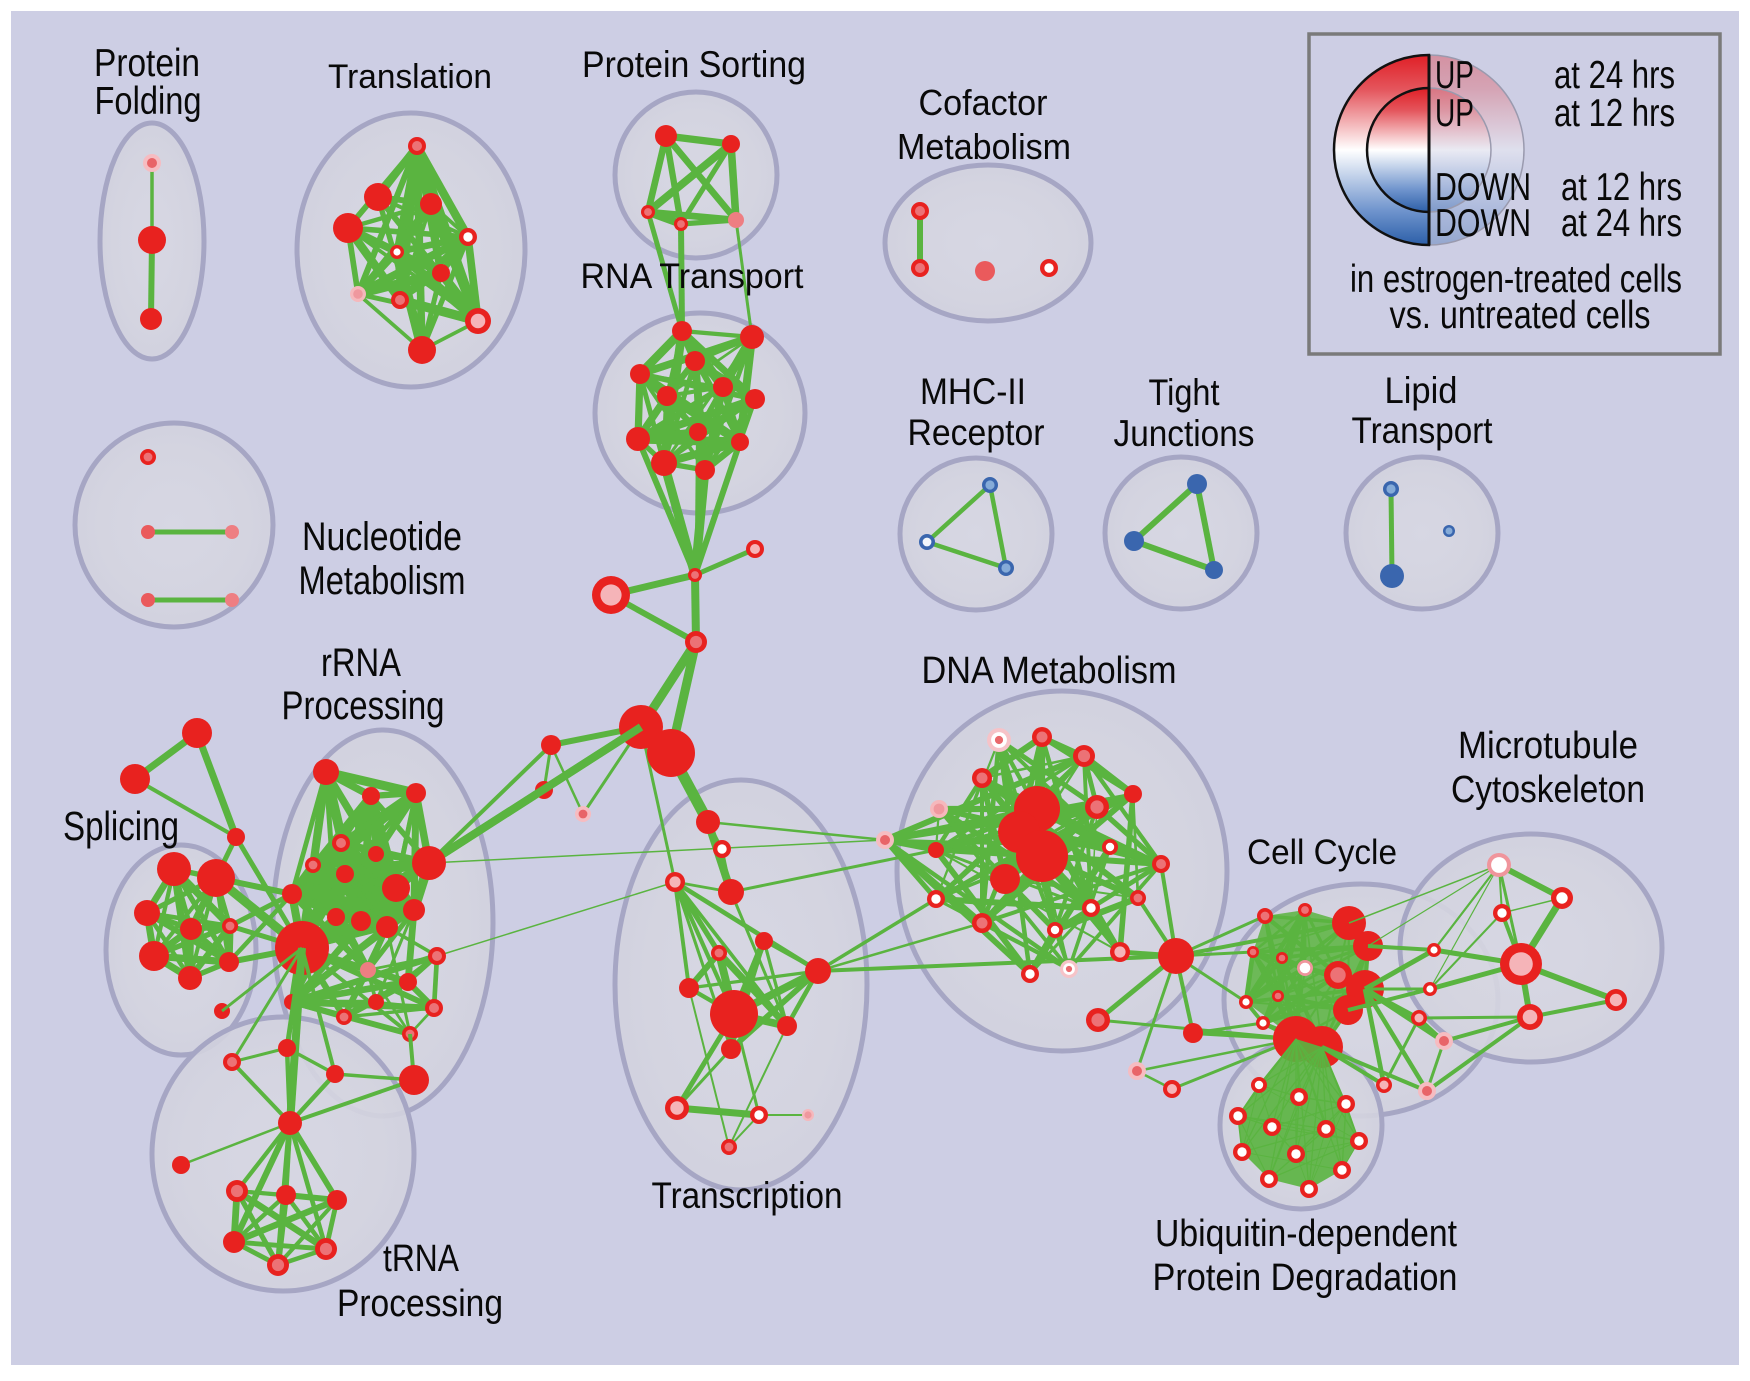 This screenshot has height=1381, width=1750. Describe the element at coordinates (410, 77) in the screenshot. I see `svg-text: Translation` at that location.